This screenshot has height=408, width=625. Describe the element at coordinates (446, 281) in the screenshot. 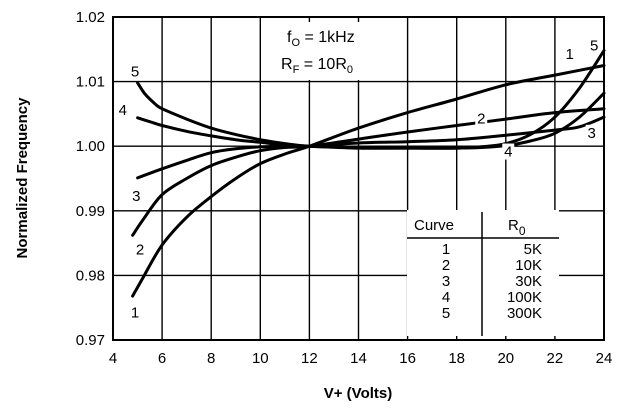

I see `legend-row-curve: 3` at that location.